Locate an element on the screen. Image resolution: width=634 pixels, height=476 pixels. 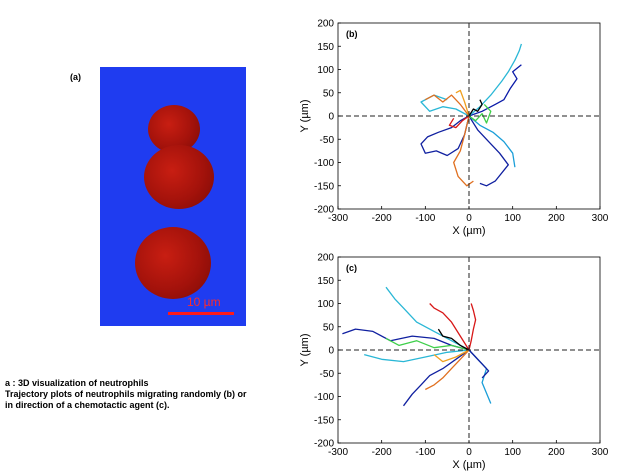
microscopy-image: 10 µm is located at coordinates (173, 196).